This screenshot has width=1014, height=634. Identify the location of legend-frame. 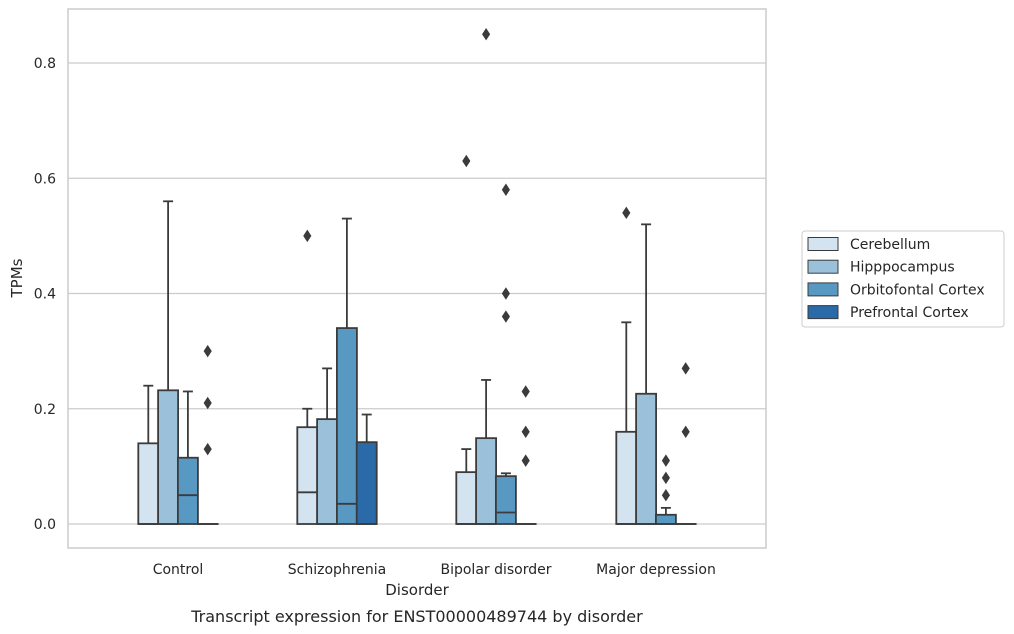
(903, 279).